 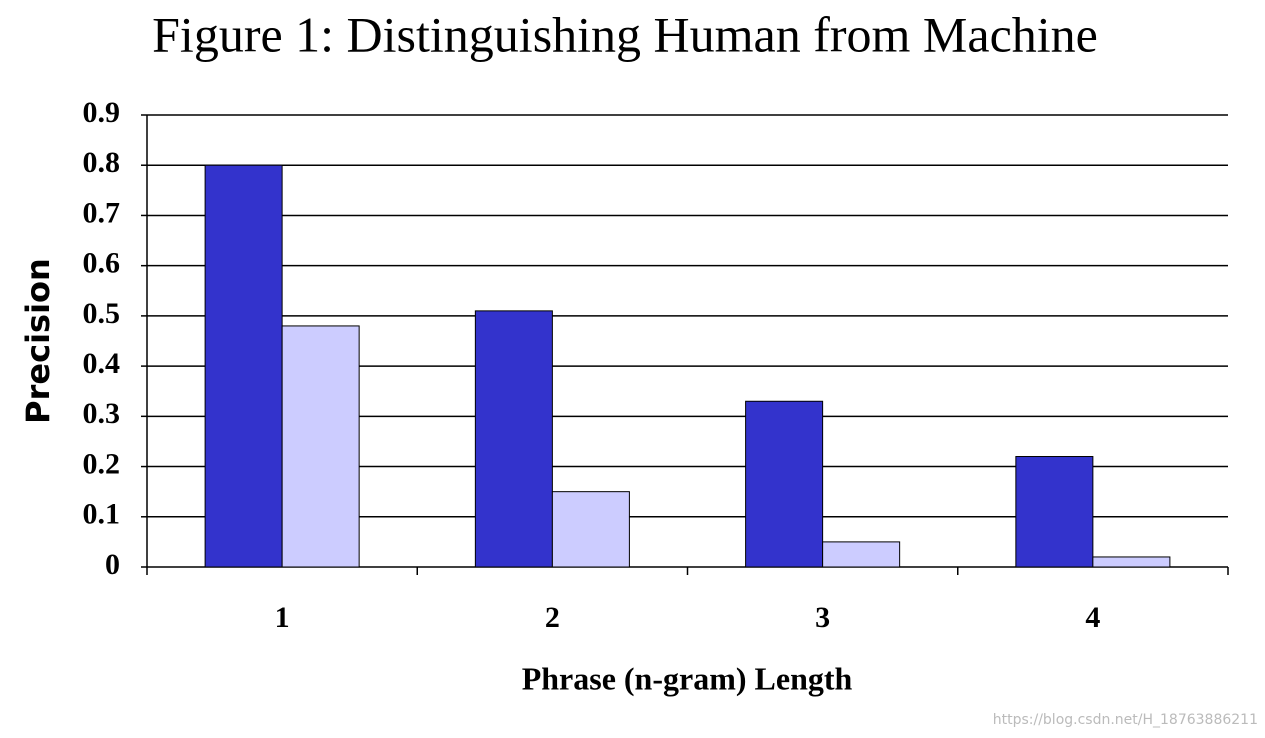 I want to click on y-tick-label: 0.3, so click(x=102, y=413).